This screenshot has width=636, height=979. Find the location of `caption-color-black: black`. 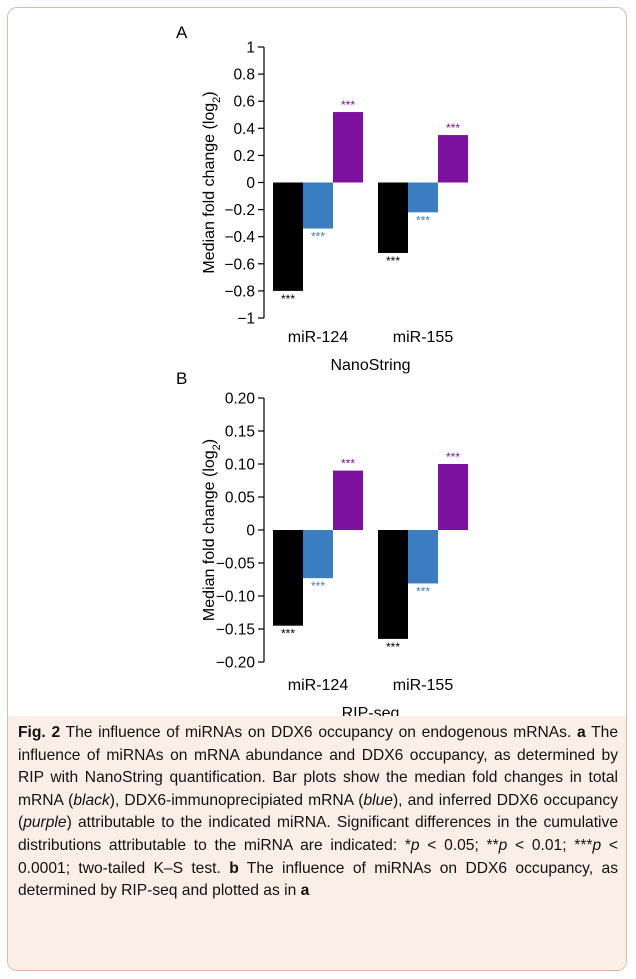

caption-color-black: black is located at coordinates (91, 800).